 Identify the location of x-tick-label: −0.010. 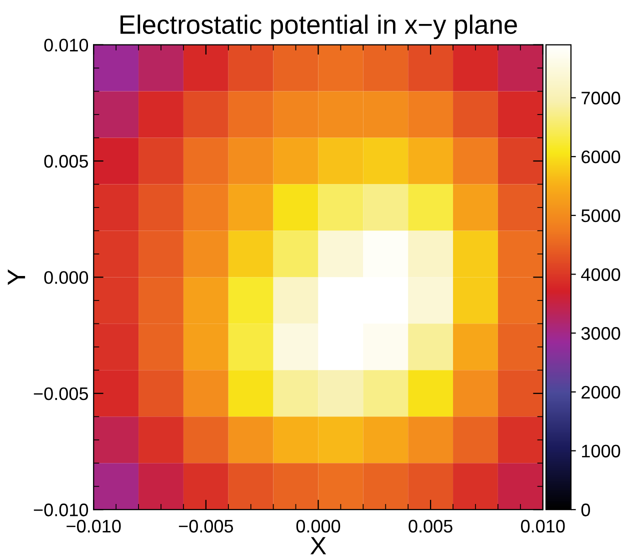
(93, 526).